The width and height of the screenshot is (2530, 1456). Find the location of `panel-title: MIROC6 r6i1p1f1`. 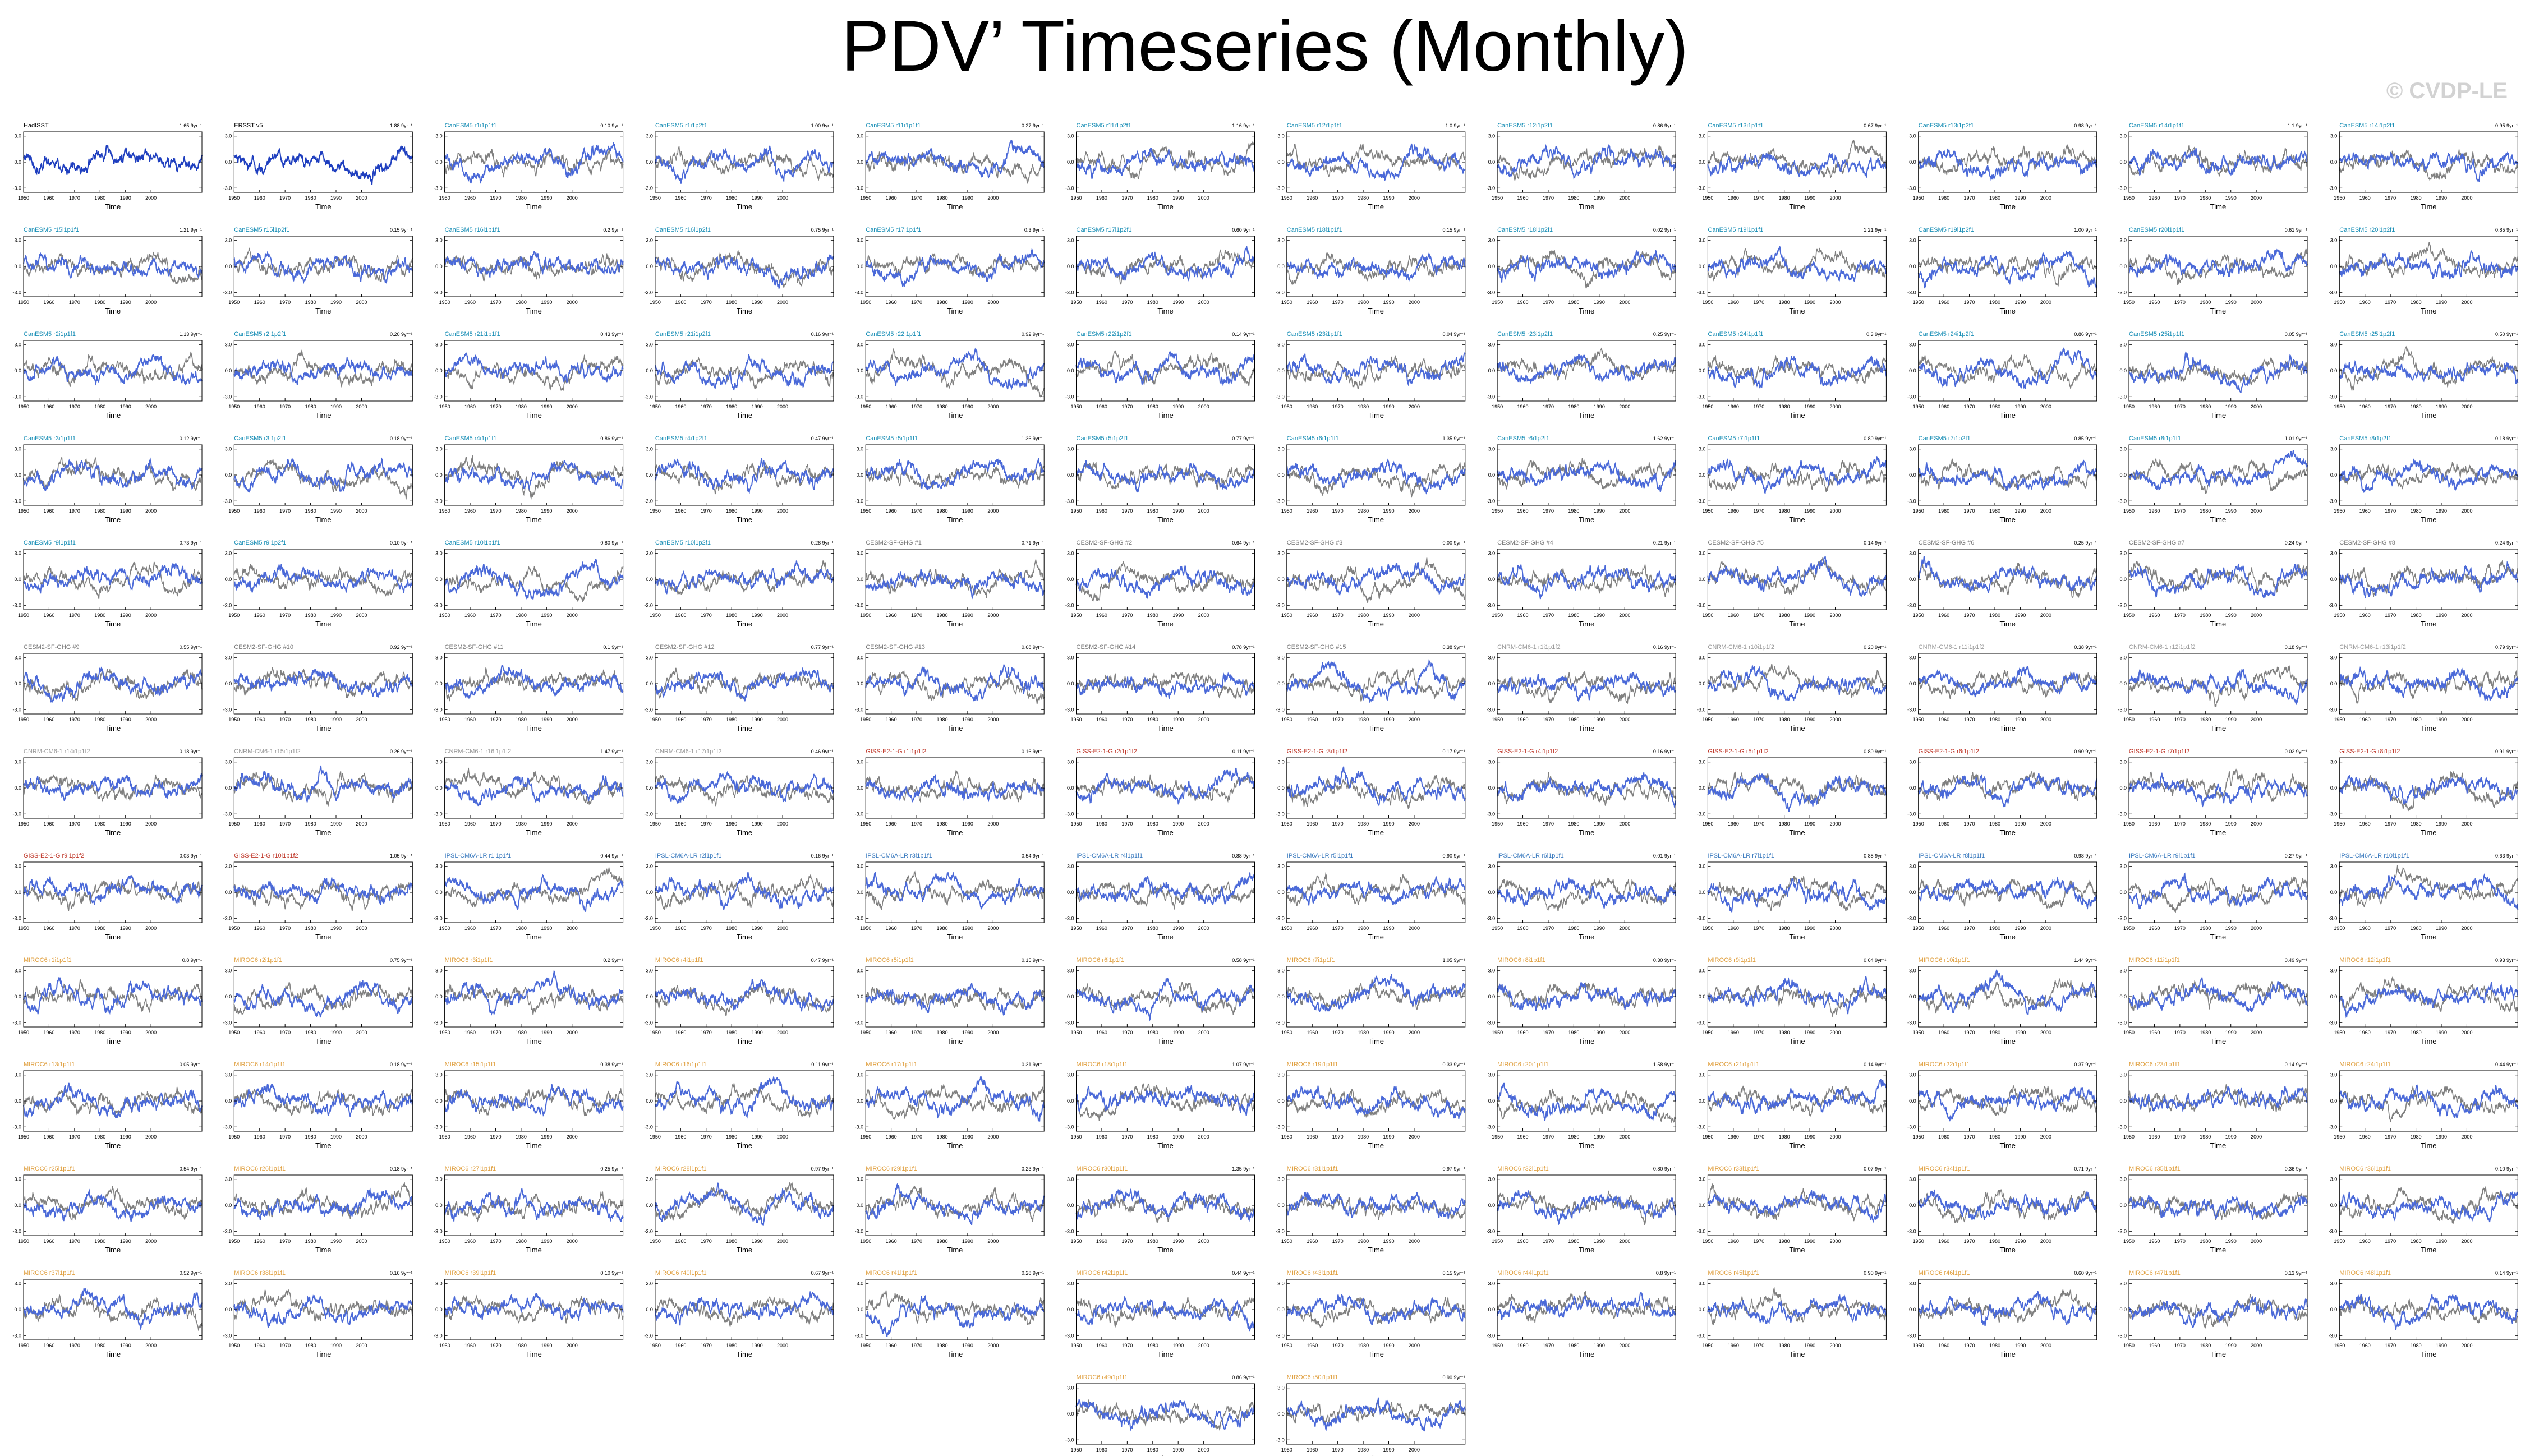

panel-title: MIROC6 r6i1p1f1 is located at coordinates (1101, 960).